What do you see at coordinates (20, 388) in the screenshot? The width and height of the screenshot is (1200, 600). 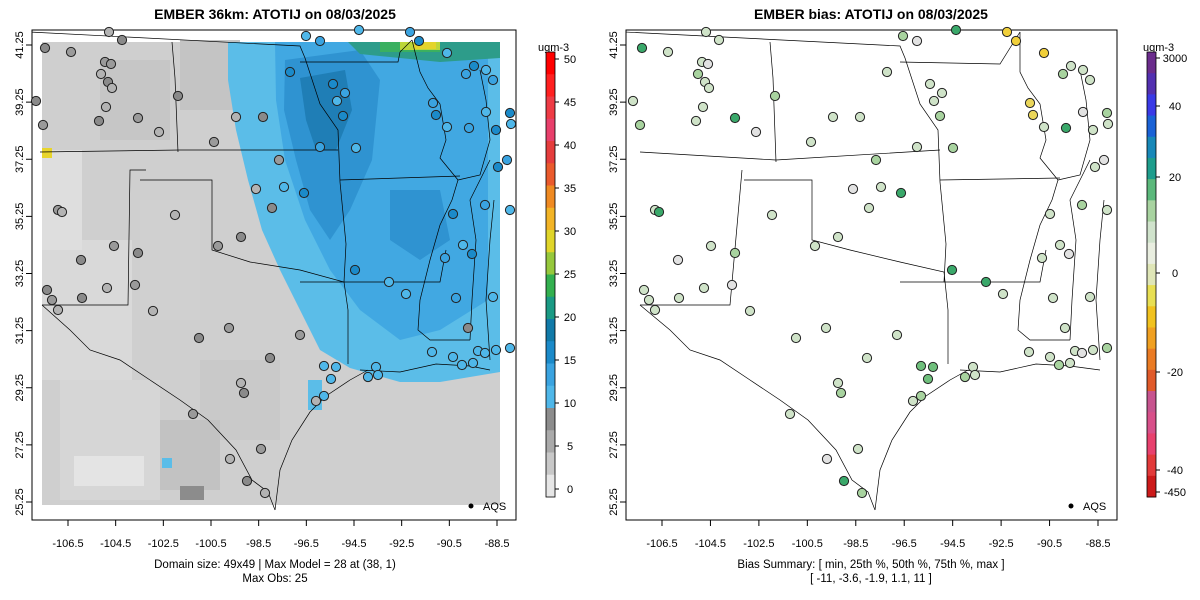 I see `y-tick-label: 29.25` at bounding box center [20, 388].